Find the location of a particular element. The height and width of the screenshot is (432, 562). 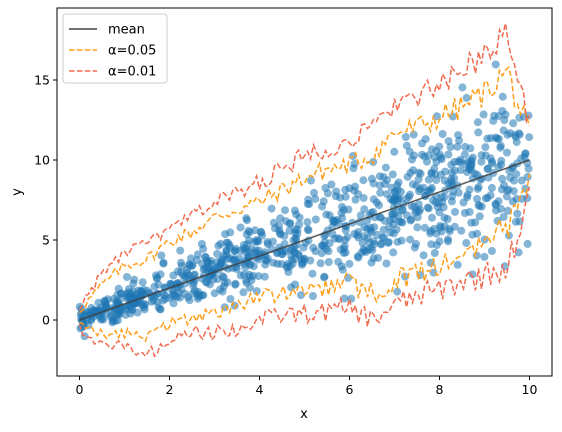

y-tick-label: 15 is located at coordinates (42, 80).